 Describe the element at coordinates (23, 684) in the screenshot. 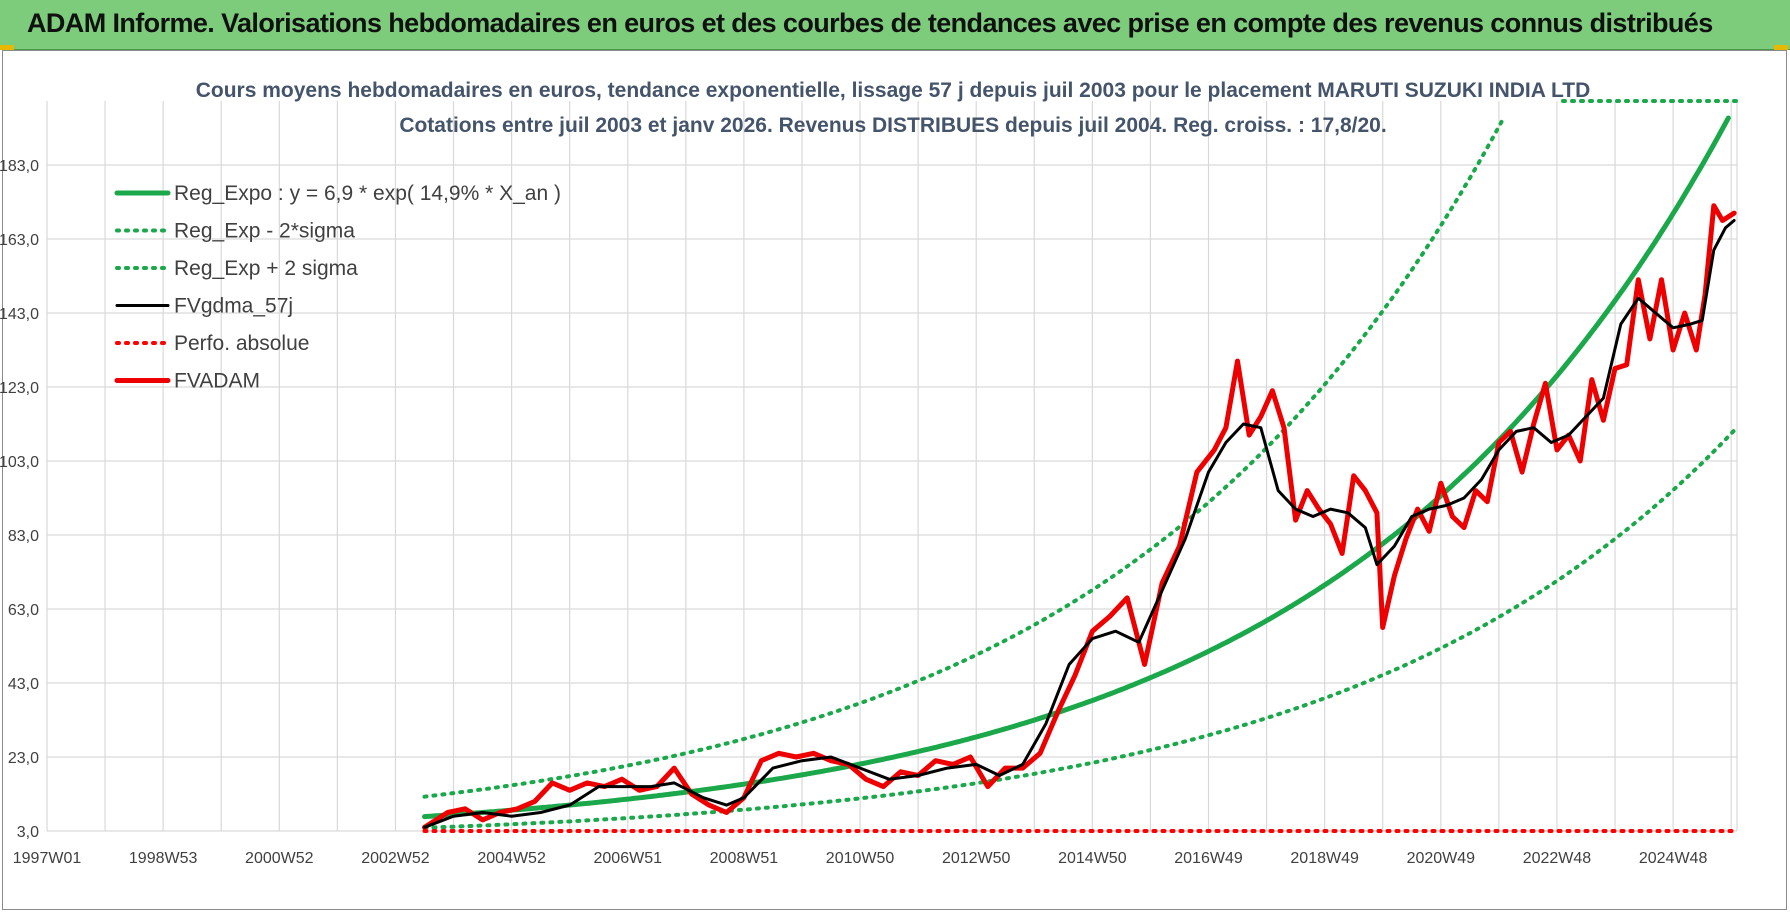

I see `y-tick-label: 43,0` at that location.